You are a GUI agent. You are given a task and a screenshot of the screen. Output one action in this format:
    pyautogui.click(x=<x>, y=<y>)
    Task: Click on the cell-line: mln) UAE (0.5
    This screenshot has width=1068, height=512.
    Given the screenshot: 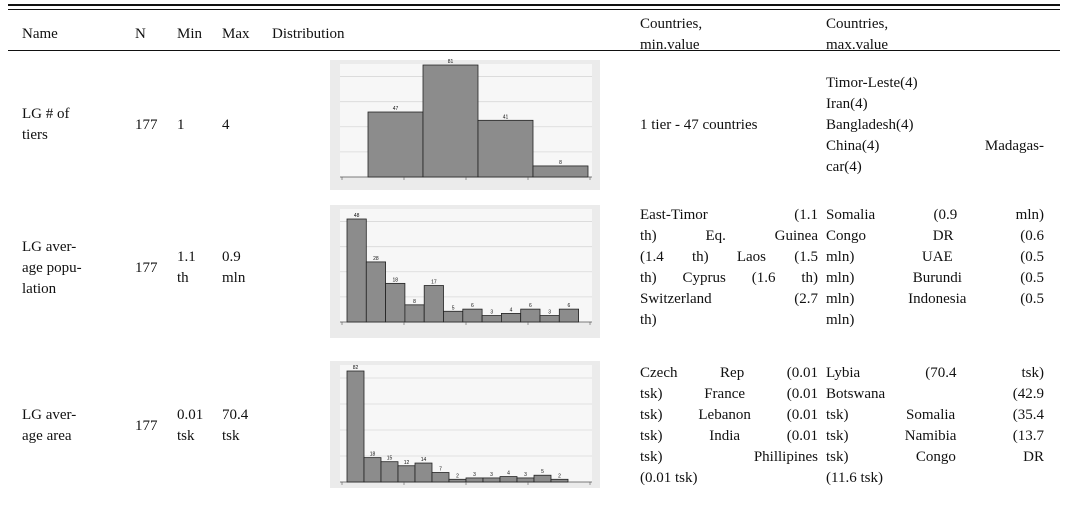 What is the action you would take?
    pyautogui.click(x=935, y=257)
    